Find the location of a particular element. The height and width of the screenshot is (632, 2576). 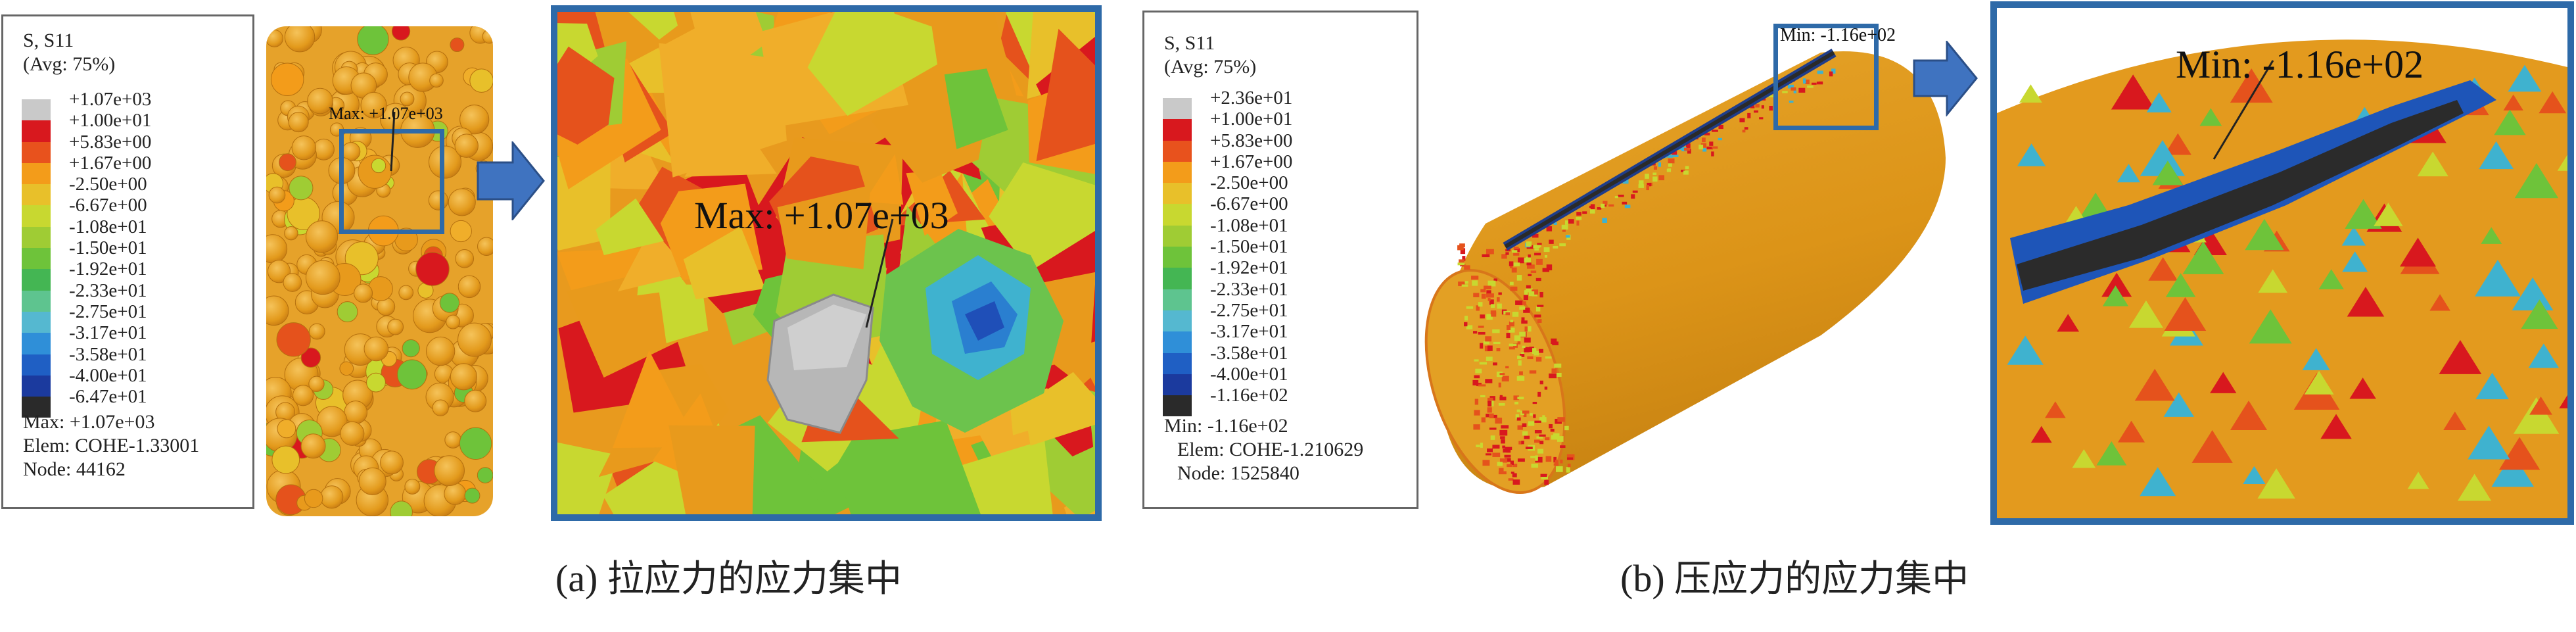

legend-subtitle: (Avg: 75%) is located at coordinates (1210, 67).